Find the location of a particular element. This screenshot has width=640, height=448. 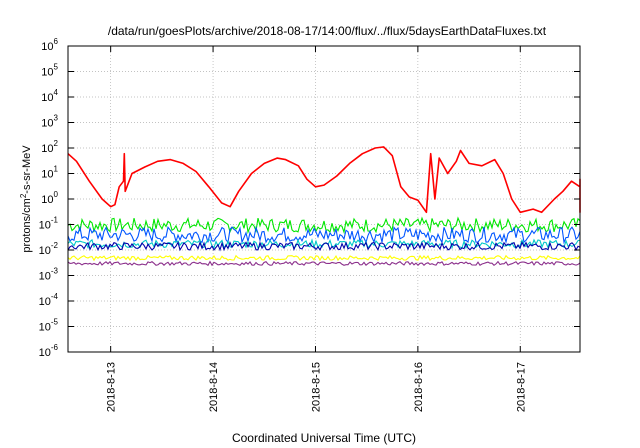

y-tick-label: 10¹ is located at coordinates (49, 173).